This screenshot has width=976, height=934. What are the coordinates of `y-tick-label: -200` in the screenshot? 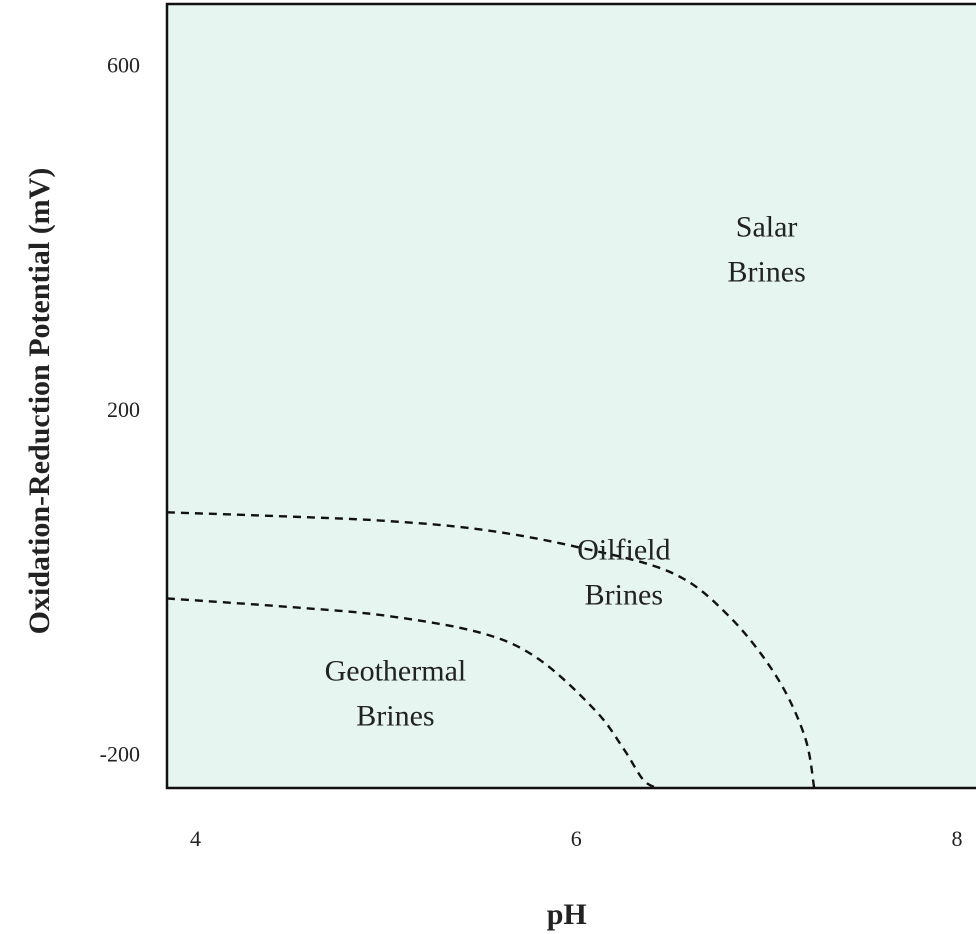 It's located at (120, 754).